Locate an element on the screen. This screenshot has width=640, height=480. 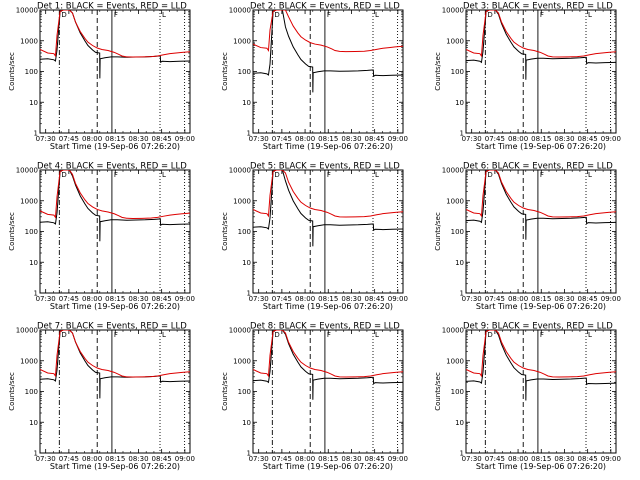
panel-title: Det 4: BLACK = Events, RED = LLD is located at coordinates (112, 167).